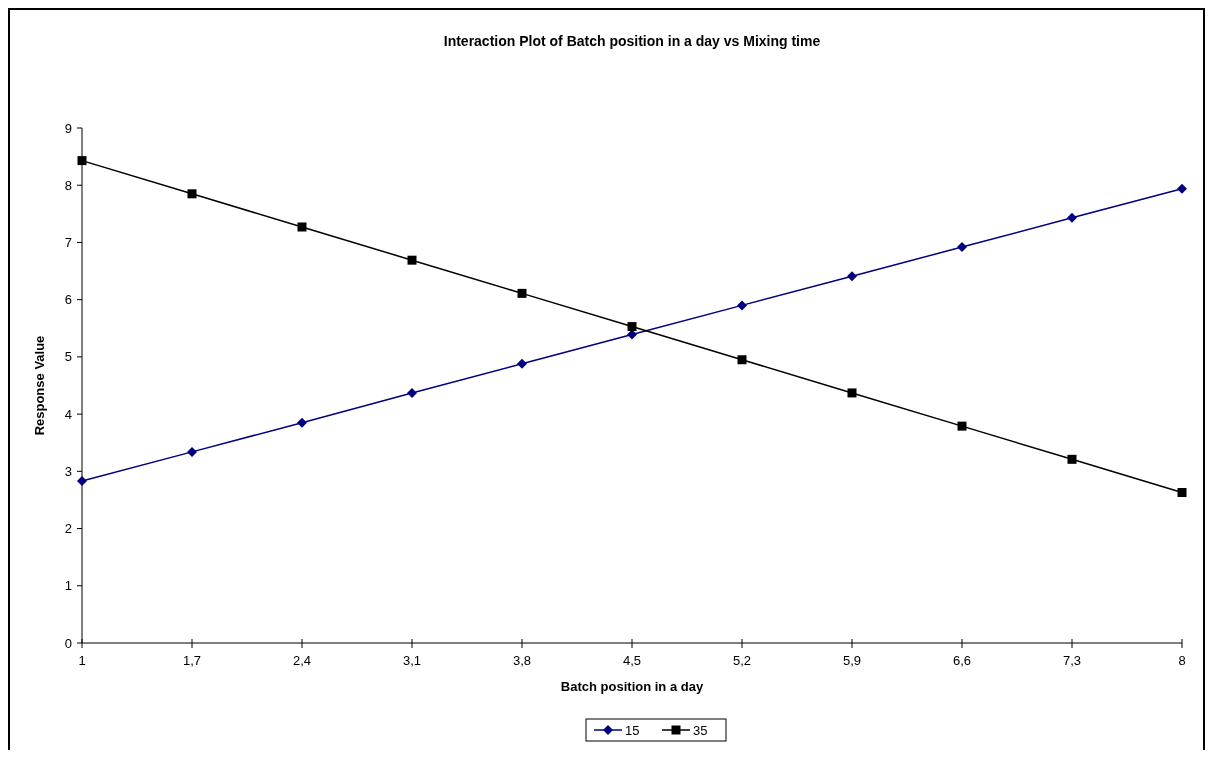 This screenshot has width=1213, height=758. I want to click on legend-label: 35, so click(700, 730).